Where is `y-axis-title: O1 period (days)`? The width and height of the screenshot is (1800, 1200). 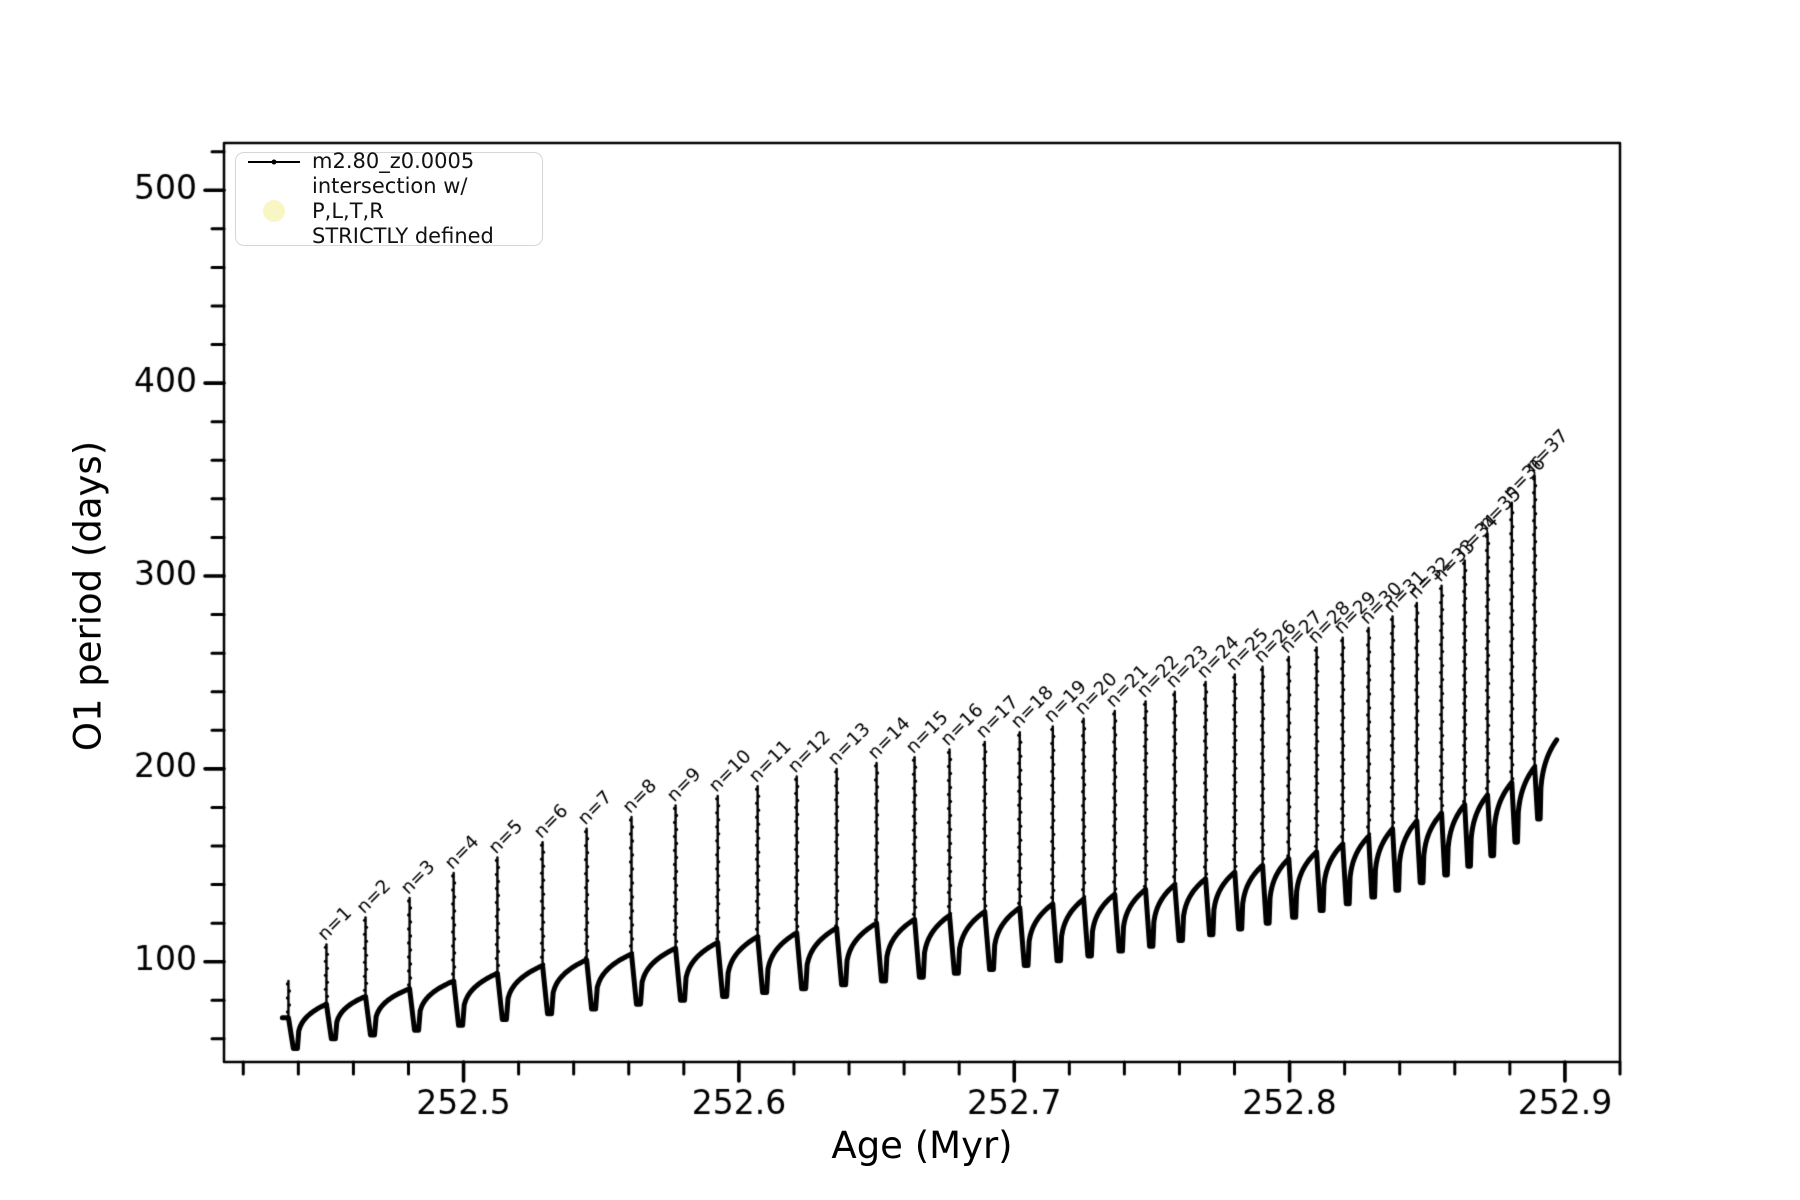
y-axis-title: O1 period (days) is located at coordinates (88, 596).